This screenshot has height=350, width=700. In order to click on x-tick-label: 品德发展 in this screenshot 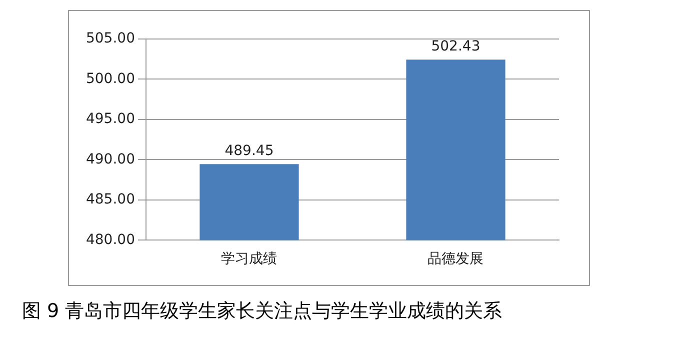, I will do `click(456, 259)`.